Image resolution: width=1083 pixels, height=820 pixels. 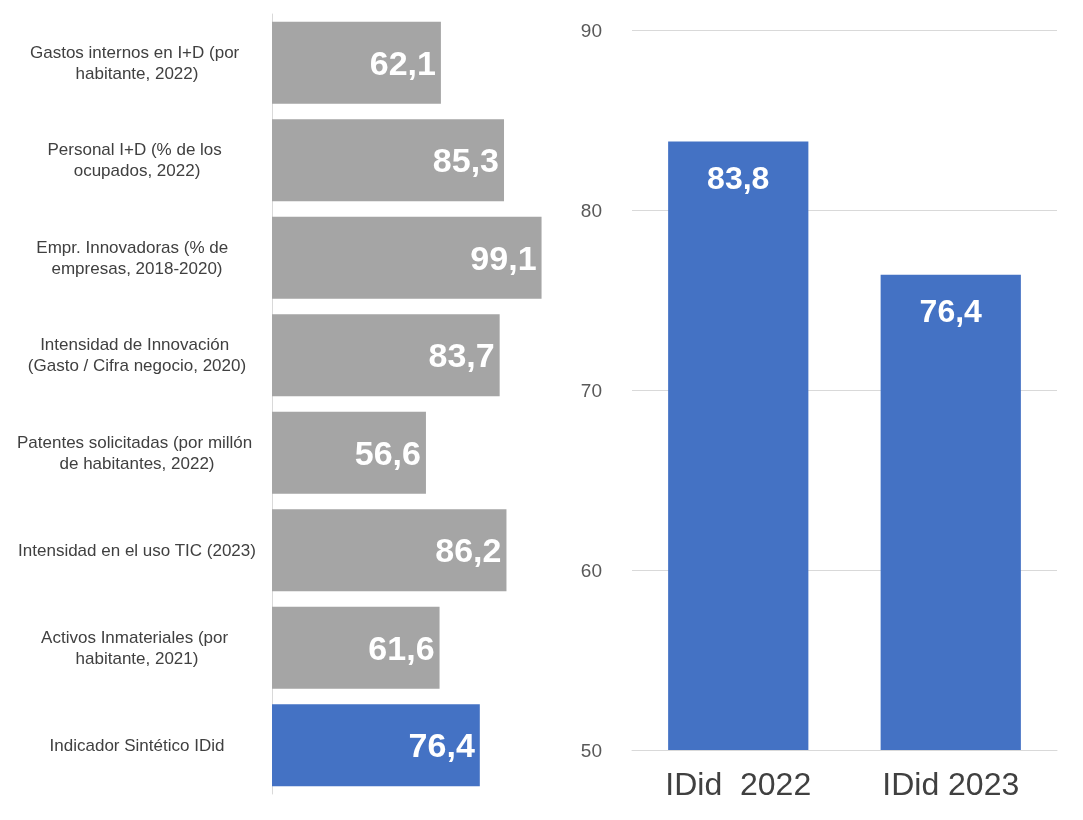 I want to click on y-tick-label: Personal I+D (% de los ocupados, 2022), so click(x=137, y=160).